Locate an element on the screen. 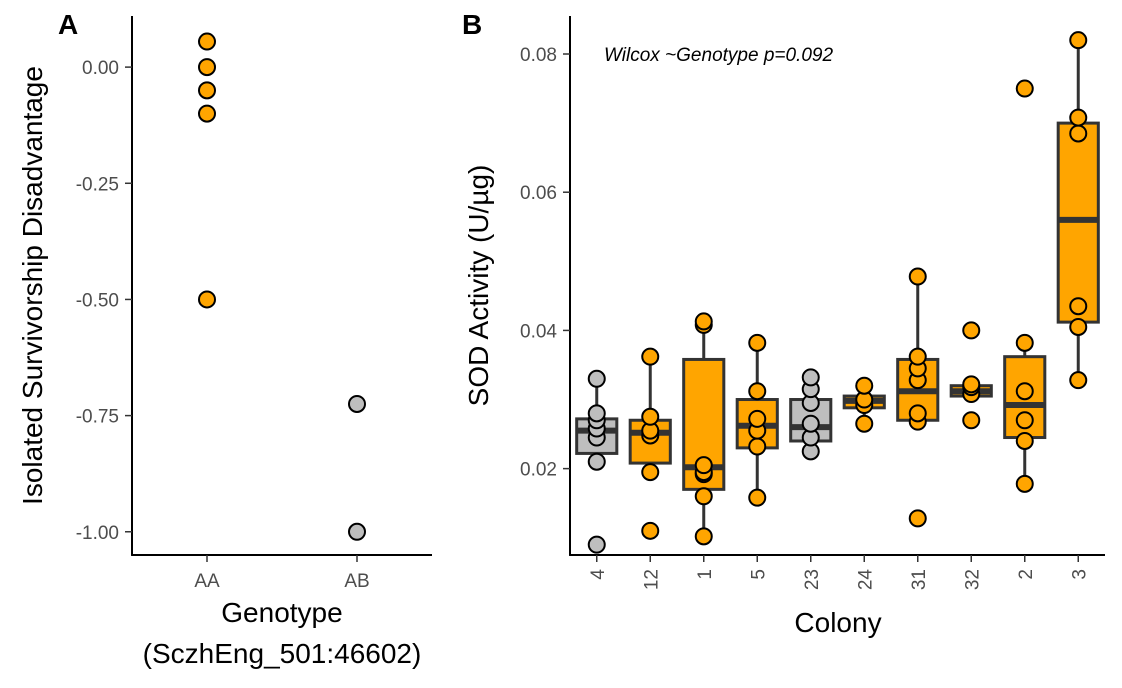 Image resolution: width=1122 pixels, height=688 pixels. panel-b-y-axis-title: SOD Activity (U/µg) is located at coordinates (478, 286).